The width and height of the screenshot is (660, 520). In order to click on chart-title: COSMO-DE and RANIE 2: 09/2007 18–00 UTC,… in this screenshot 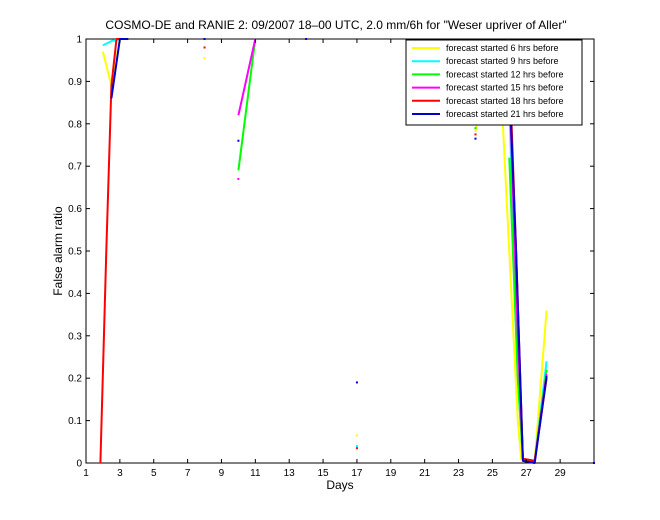, I will do `click(335, 25)`.